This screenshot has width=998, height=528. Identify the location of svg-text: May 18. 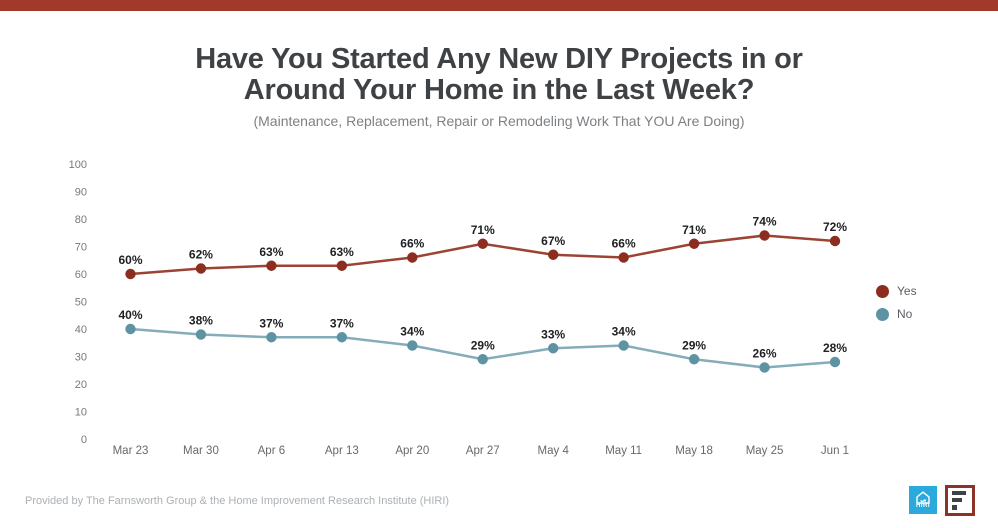
(694, 451).